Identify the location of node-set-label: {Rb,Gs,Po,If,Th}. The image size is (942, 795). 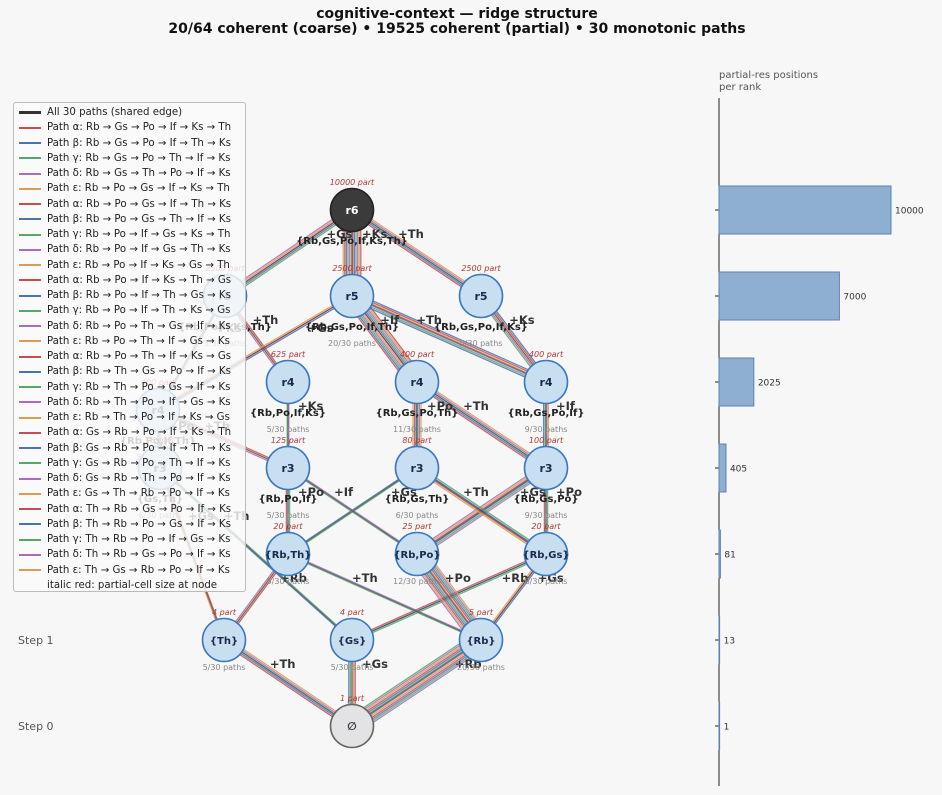
(352, 327).